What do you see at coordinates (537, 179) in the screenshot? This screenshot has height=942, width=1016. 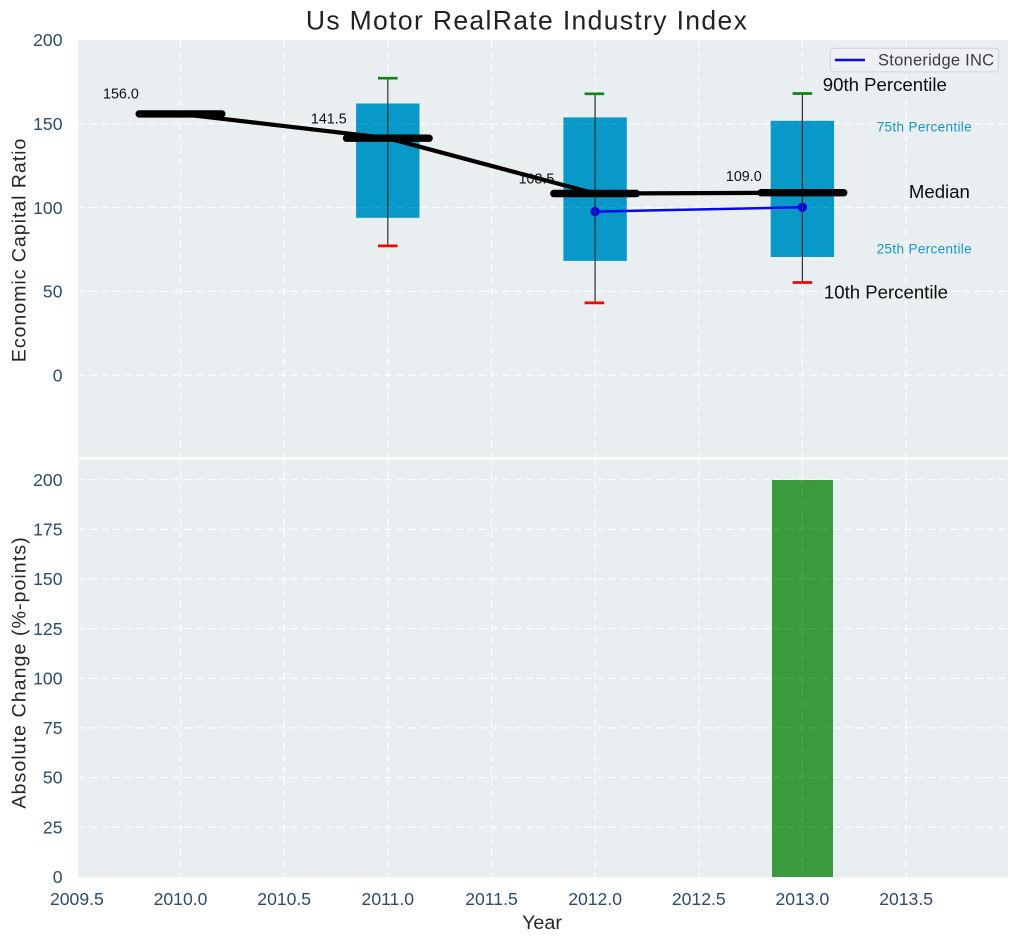 I see `svg-text: 108.5` at bounding box center [537, 179].